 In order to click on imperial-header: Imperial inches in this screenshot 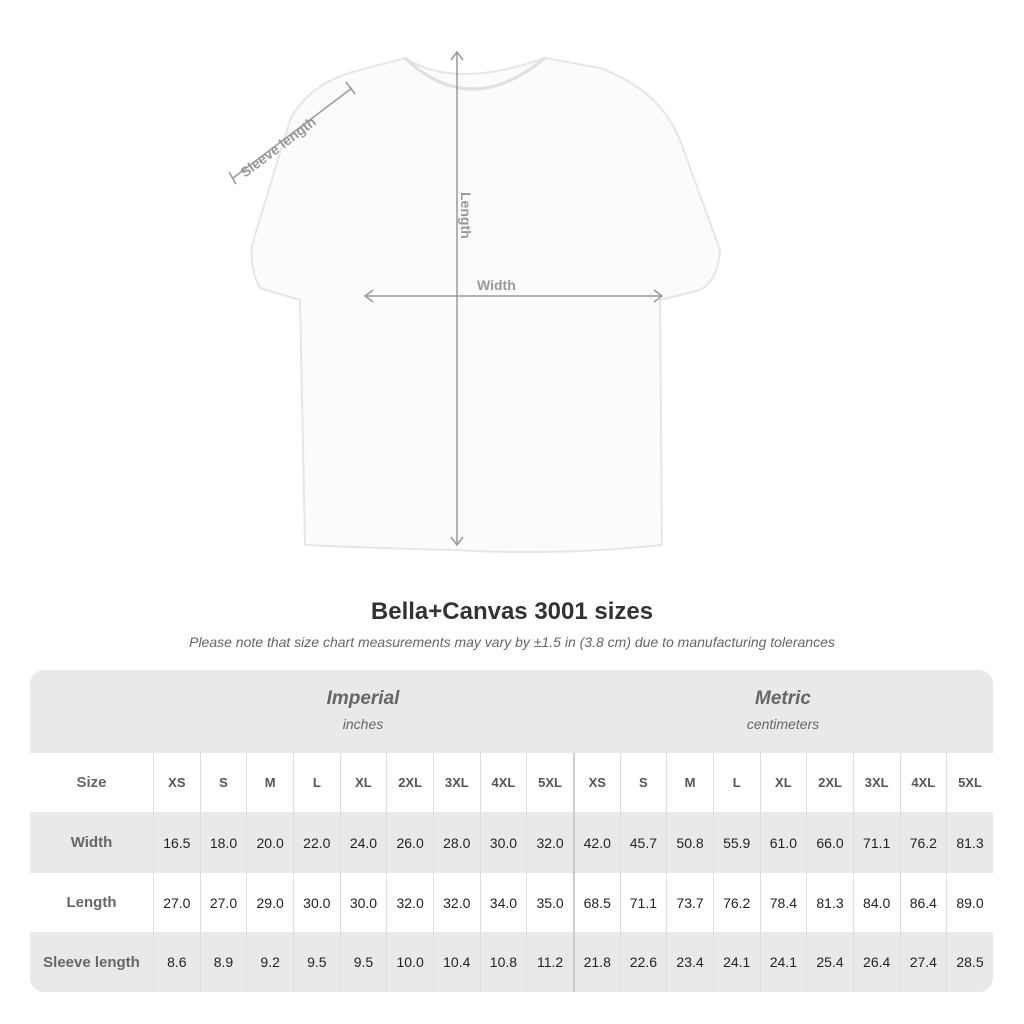, I will do `click(363, 711)`.